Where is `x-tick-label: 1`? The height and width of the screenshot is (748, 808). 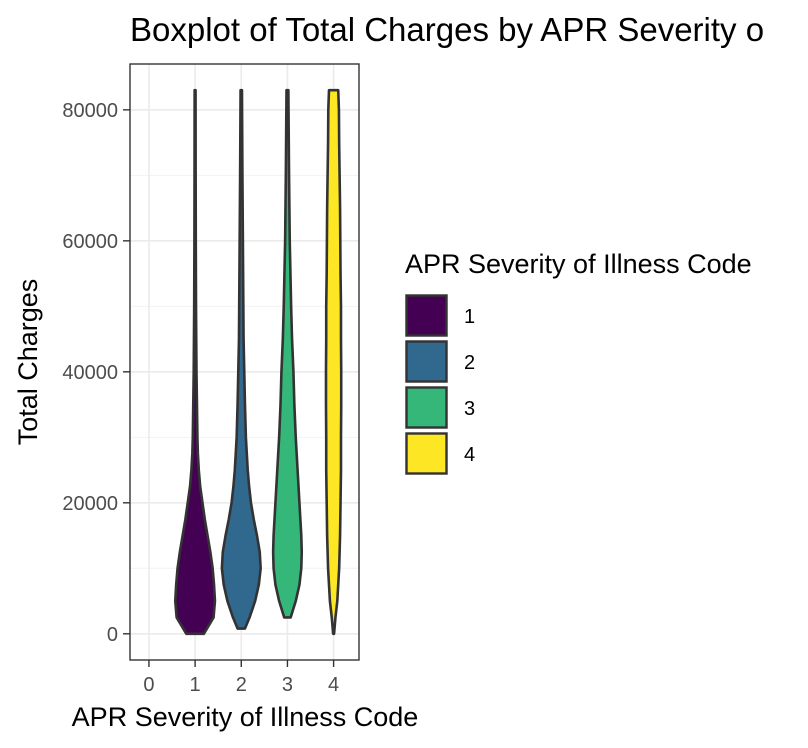
x-tick-label: 1 is located at coordinates (195, 685).